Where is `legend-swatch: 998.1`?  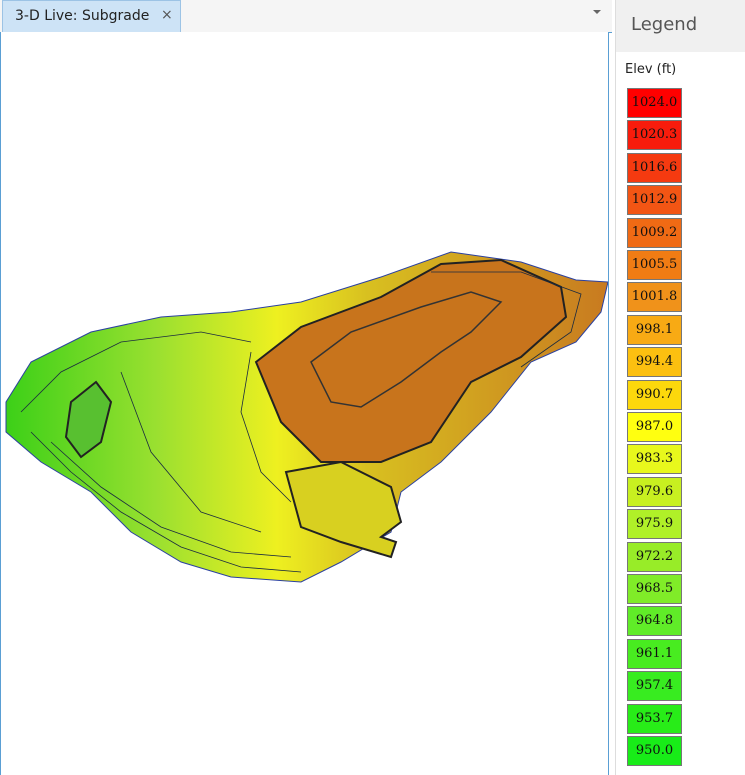 legend-swatch: 998.1 is located at coordinates (654, 329).